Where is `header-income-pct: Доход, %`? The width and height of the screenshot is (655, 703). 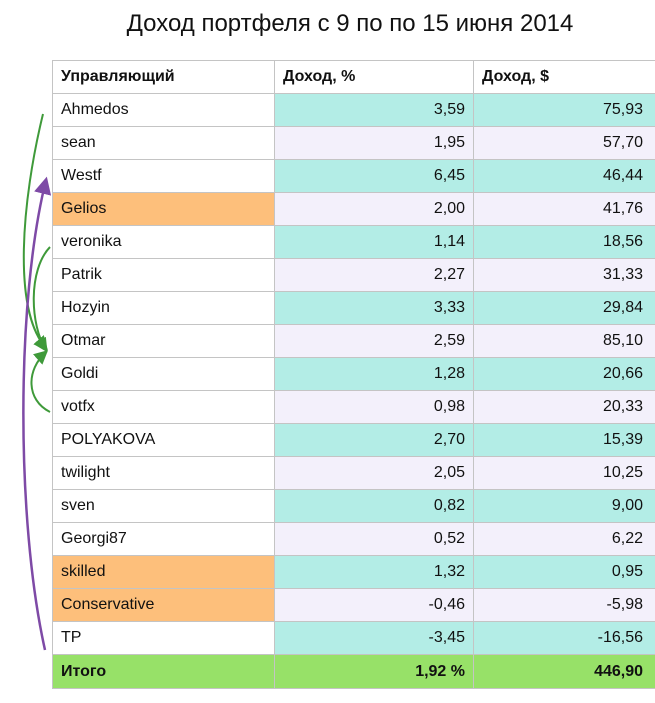
header-income-pct: Доход, % is located at coordinates (373, 77).